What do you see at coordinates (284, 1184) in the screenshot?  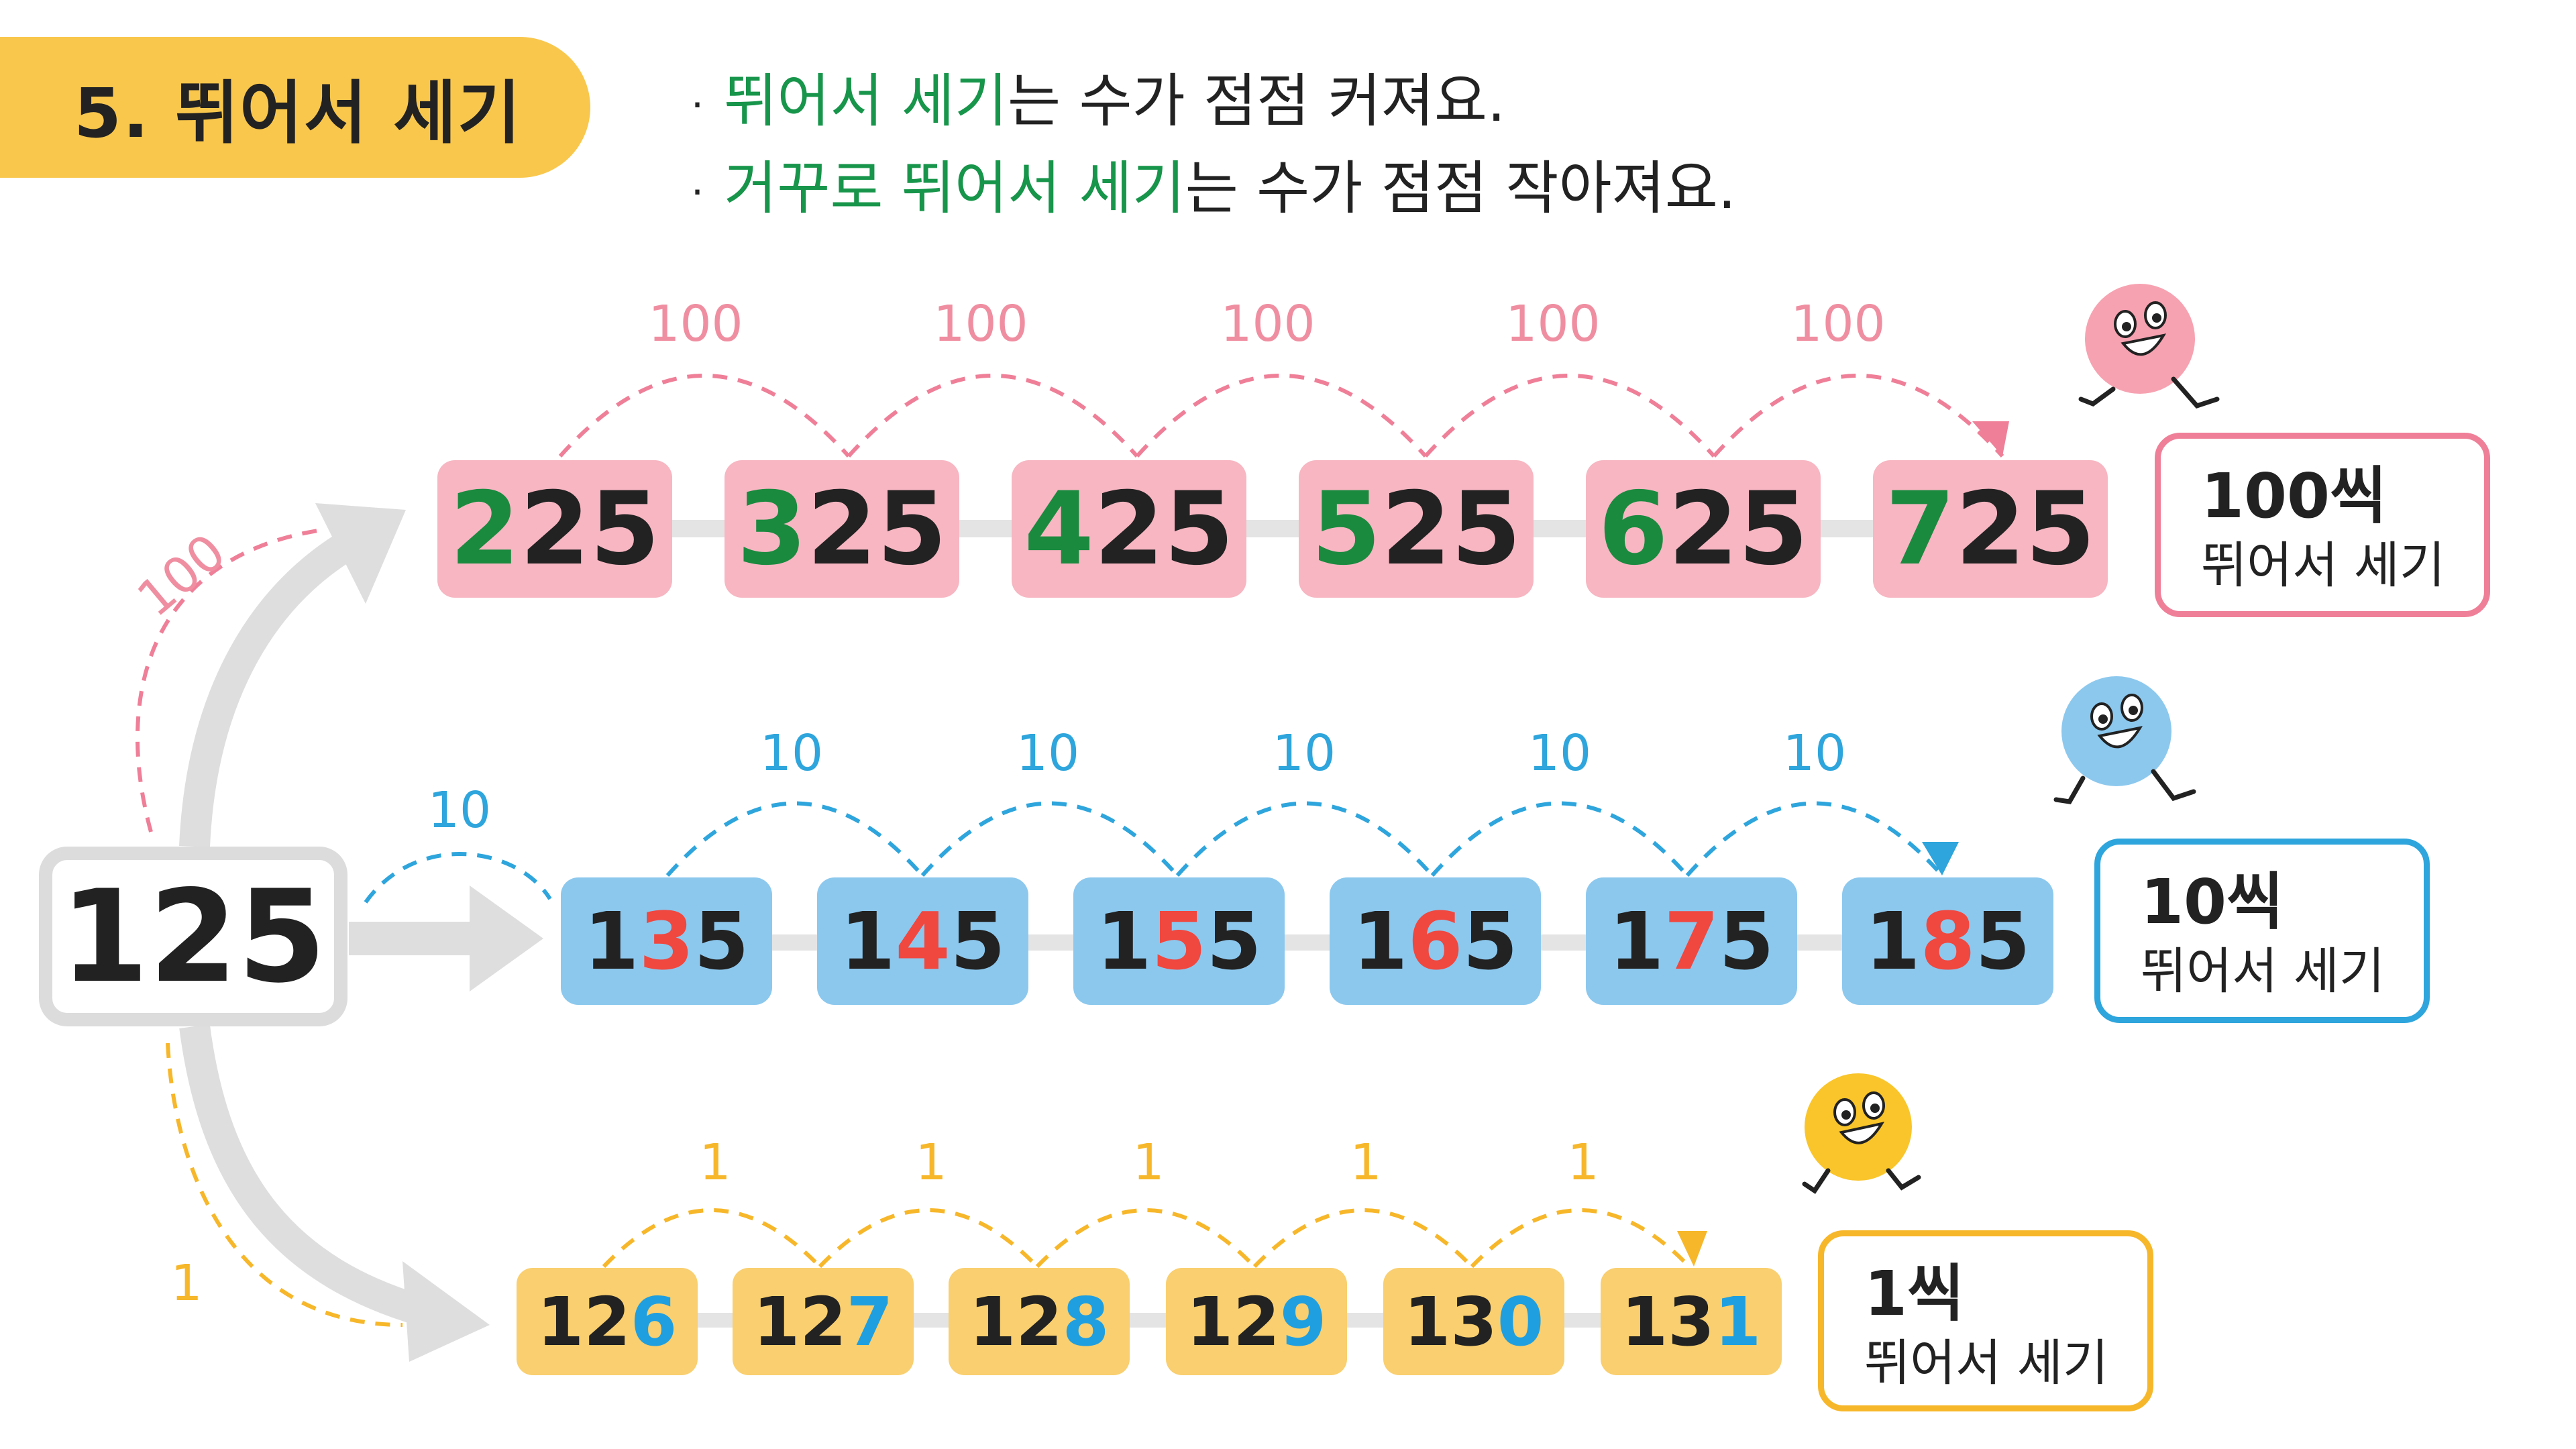 I see `yellow-start-jump` at bounding box center [284, 1184].